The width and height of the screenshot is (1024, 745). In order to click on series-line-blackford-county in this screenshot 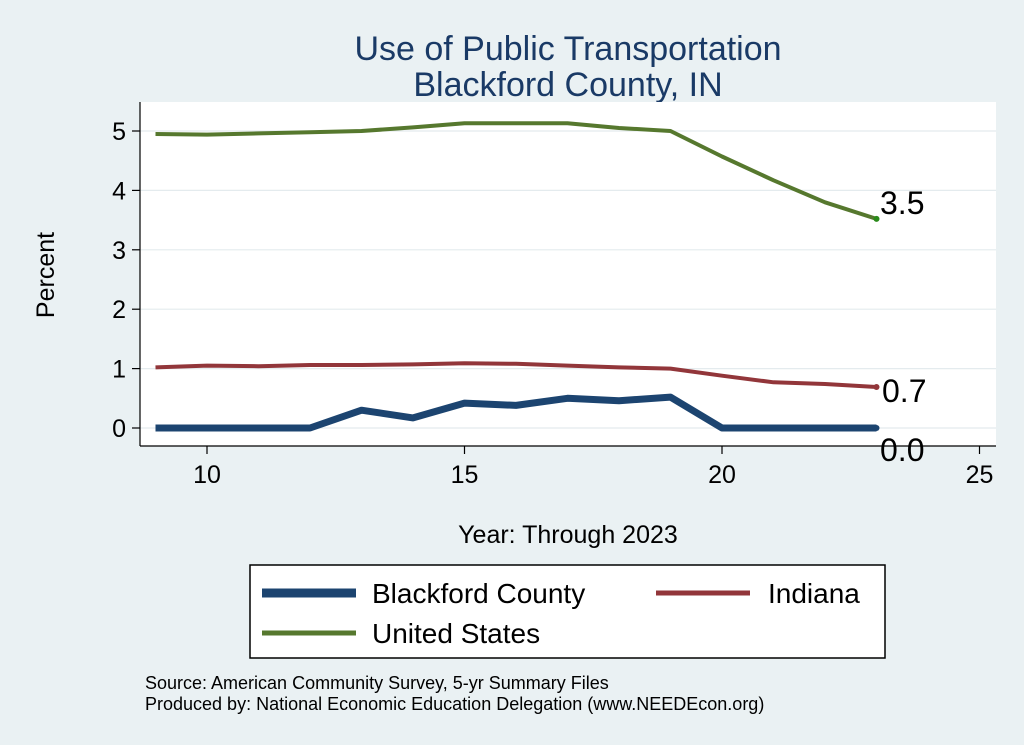, I will do `click(516, 412)`.